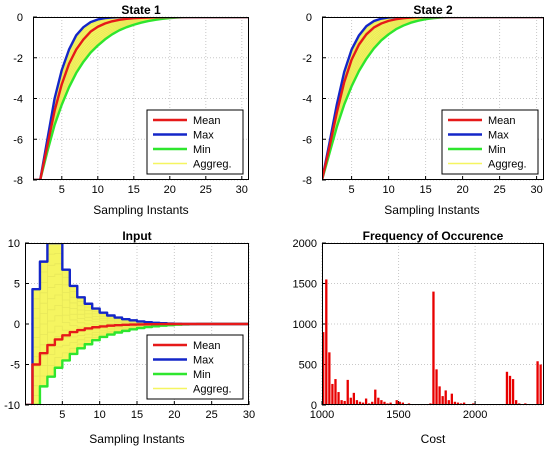 The height and width of the screenshot is (453, 544). Describe the element at coordinates (433, 10) in the screenshot. I see `chart-title: State 2` at that location.